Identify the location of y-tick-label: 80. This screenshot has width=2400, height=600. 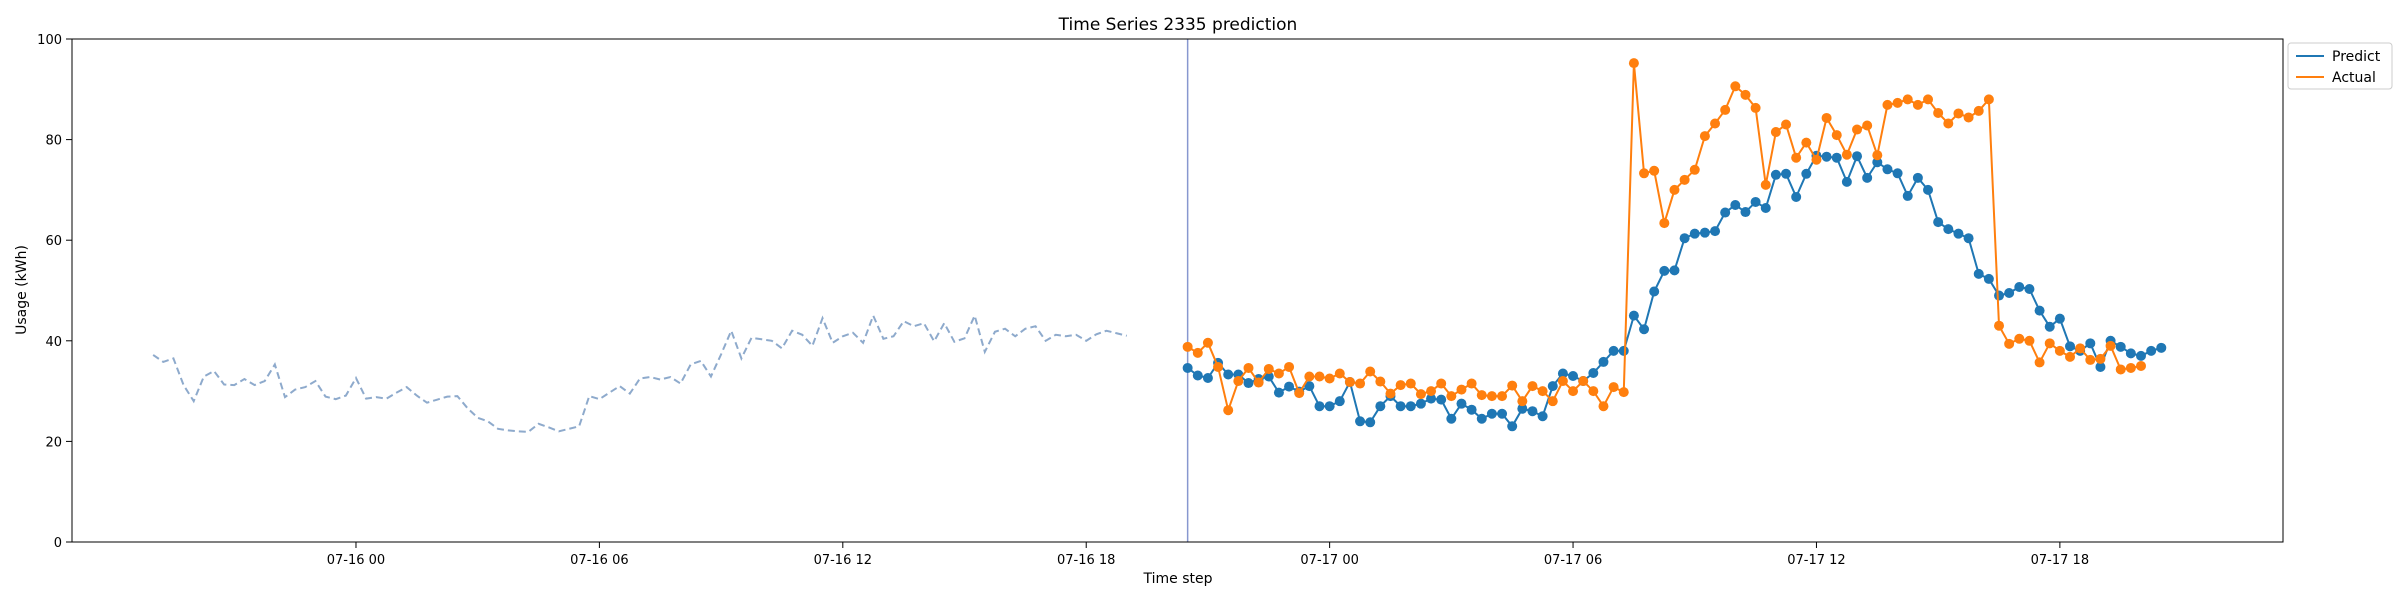
(53, 141).